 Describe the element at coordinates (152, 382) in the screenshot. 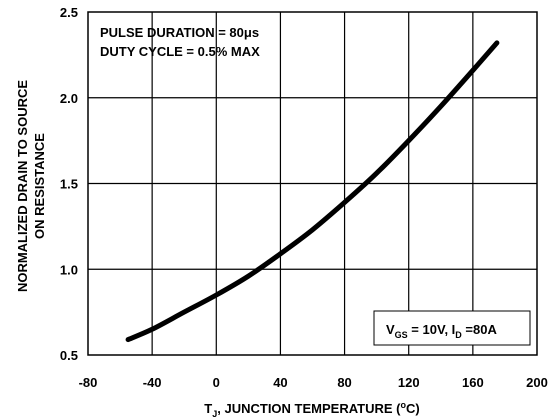

I see `x-tick-label: -40` at that location.